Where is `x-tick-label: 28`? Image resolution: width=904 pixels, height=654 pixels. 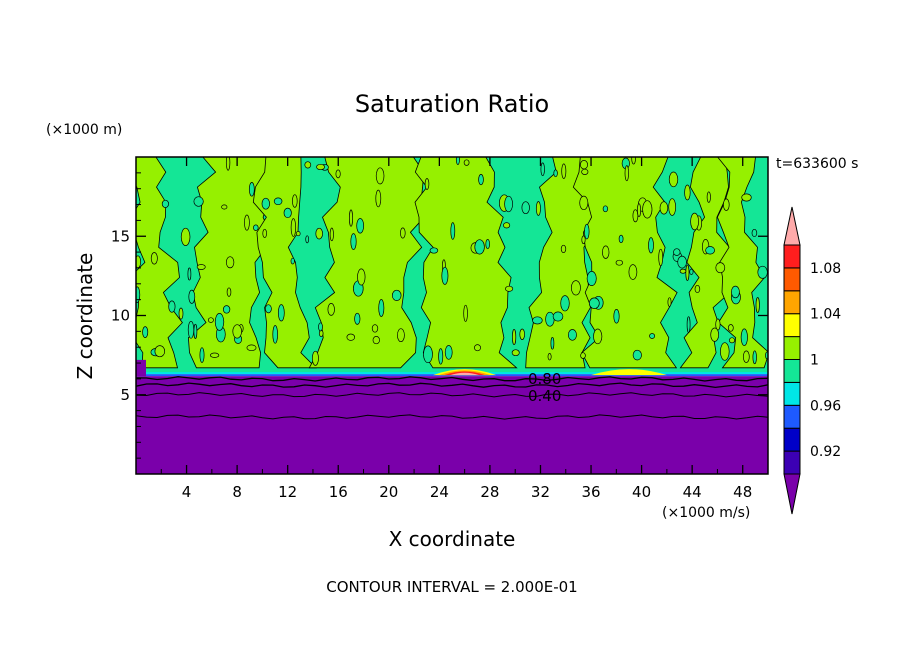
x-tick-label: 28 is located at coordinates (489, 492).